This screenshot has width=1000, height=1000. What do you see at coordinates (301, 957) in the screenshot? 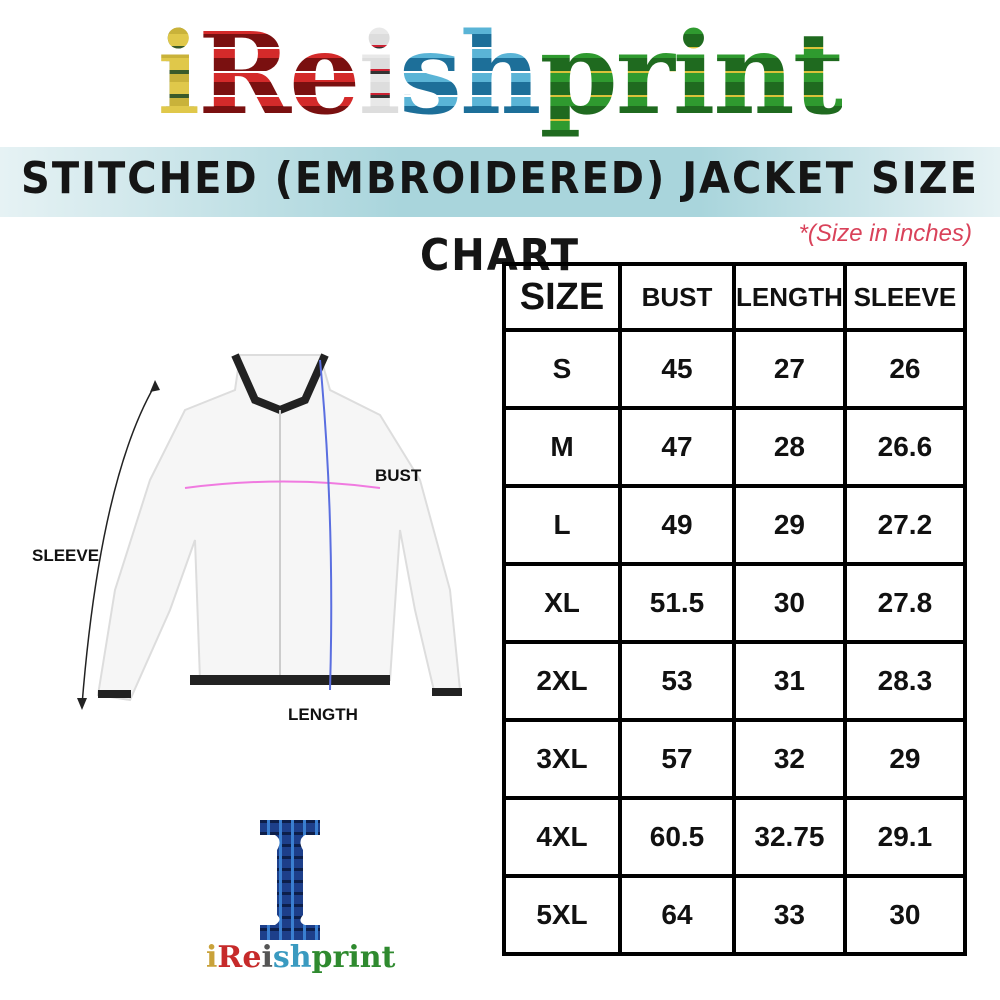
I see `footer-logo: iReishprint` at bounding box center [301, 957].